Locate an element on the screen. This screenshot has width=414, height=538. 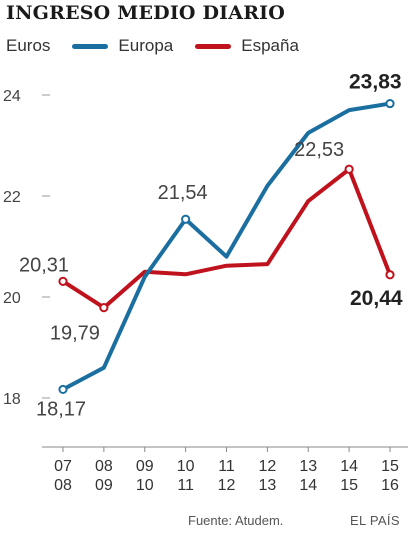
x-tick-label: 16 is located at coordinates (390, 485).